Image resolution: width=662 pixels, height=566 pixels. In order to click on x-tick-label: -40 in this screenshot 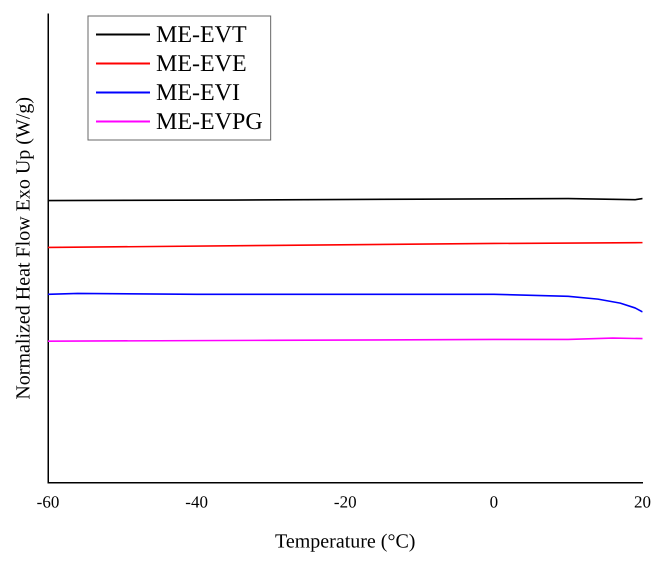, I will do `click(196, 502)`.